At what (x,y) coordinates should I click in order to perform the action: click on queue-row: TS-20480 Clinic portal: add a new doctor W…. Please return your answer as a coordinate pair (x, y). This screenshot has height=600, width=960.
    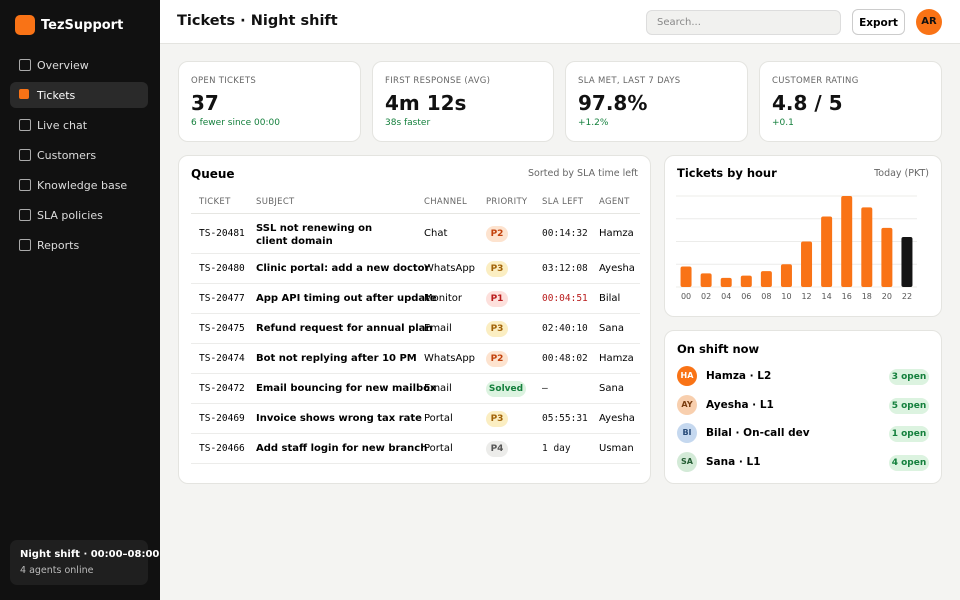
    Looking at the image, I should click on (415, 269).